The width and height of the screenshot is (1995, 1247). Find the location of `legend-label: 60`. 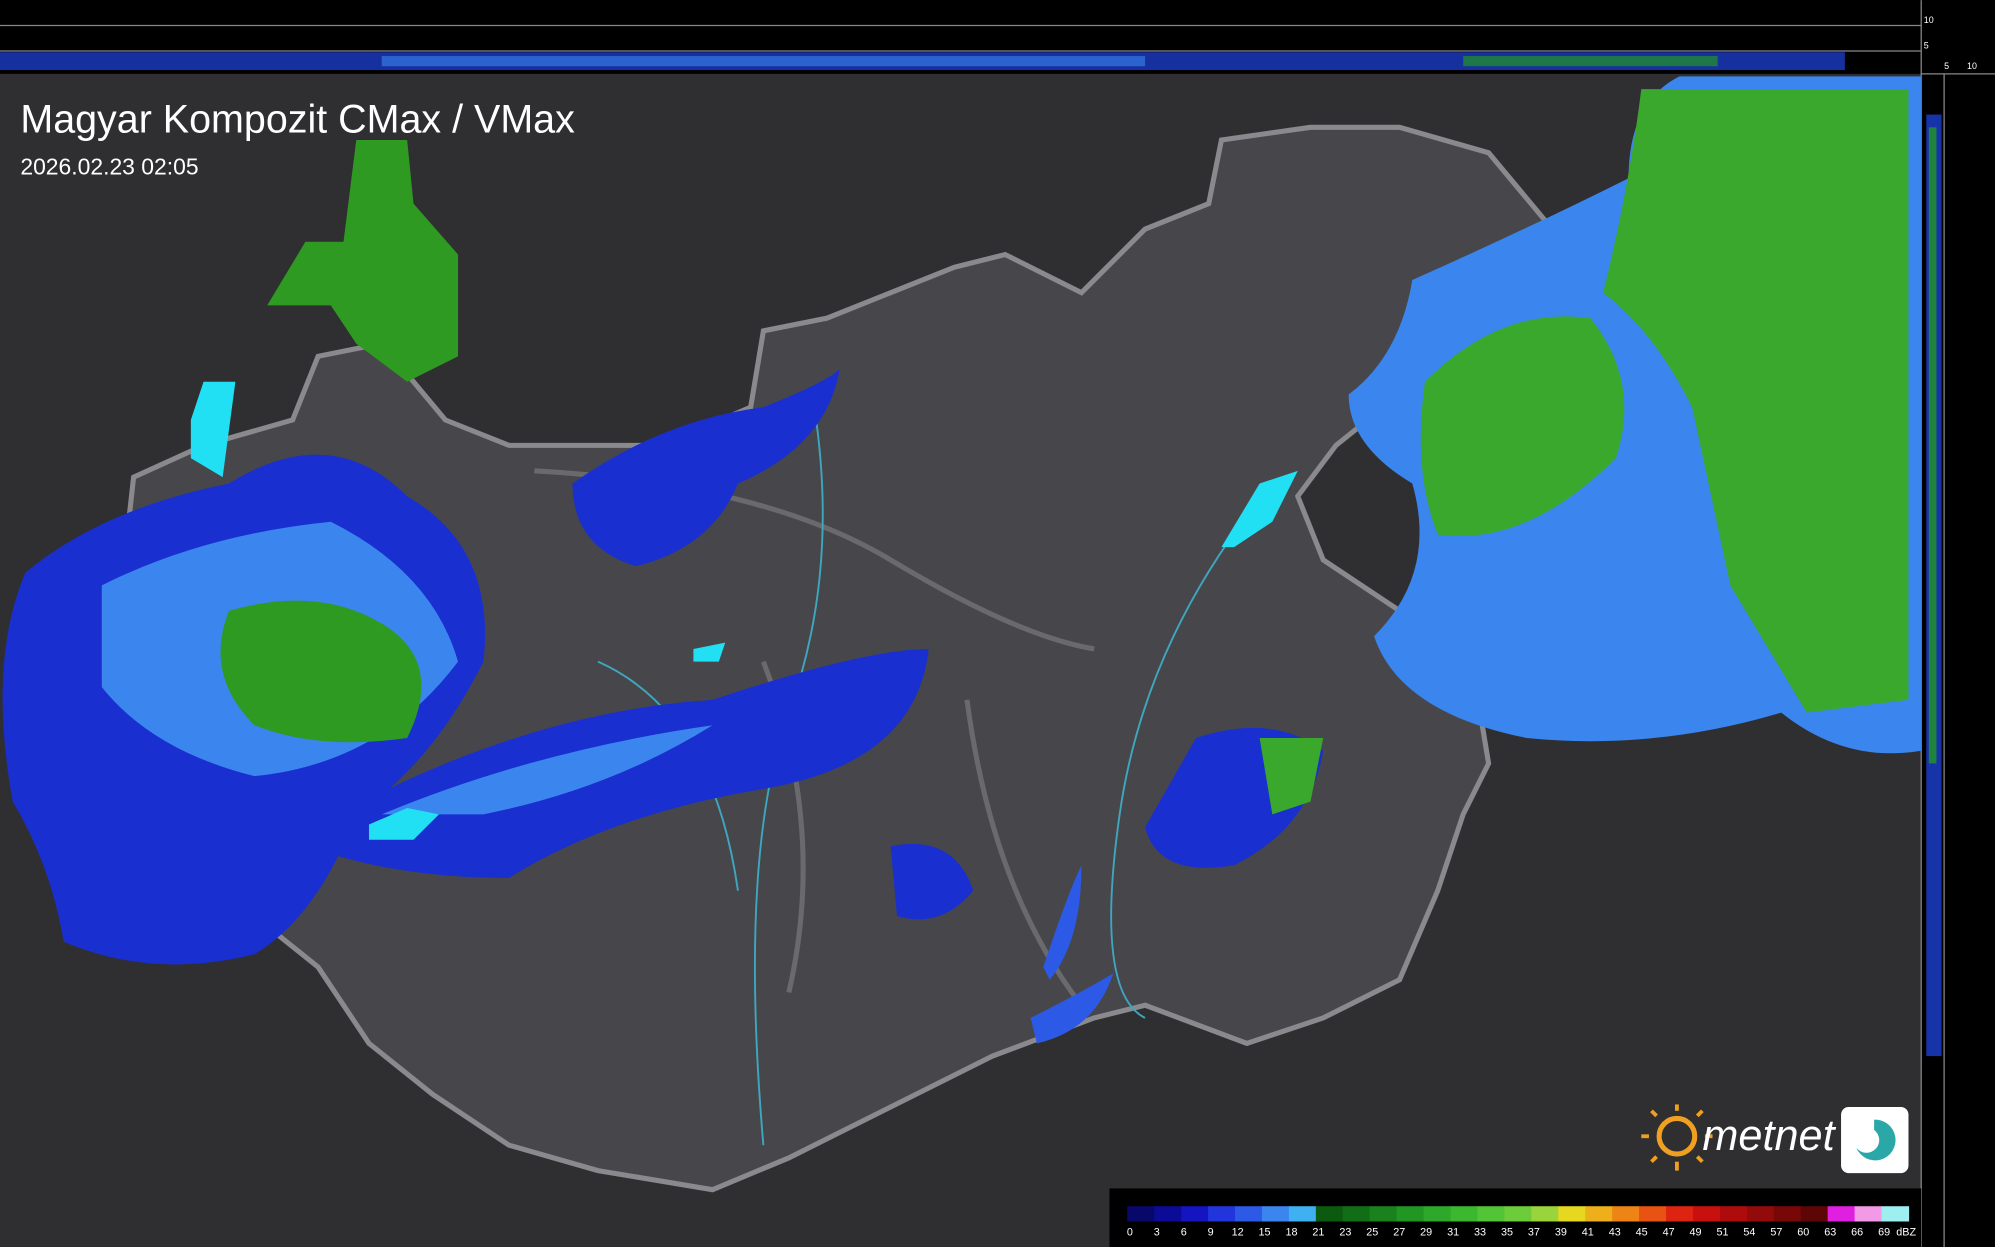

legend-label: 60 is located at coordinates (1803, 1232).